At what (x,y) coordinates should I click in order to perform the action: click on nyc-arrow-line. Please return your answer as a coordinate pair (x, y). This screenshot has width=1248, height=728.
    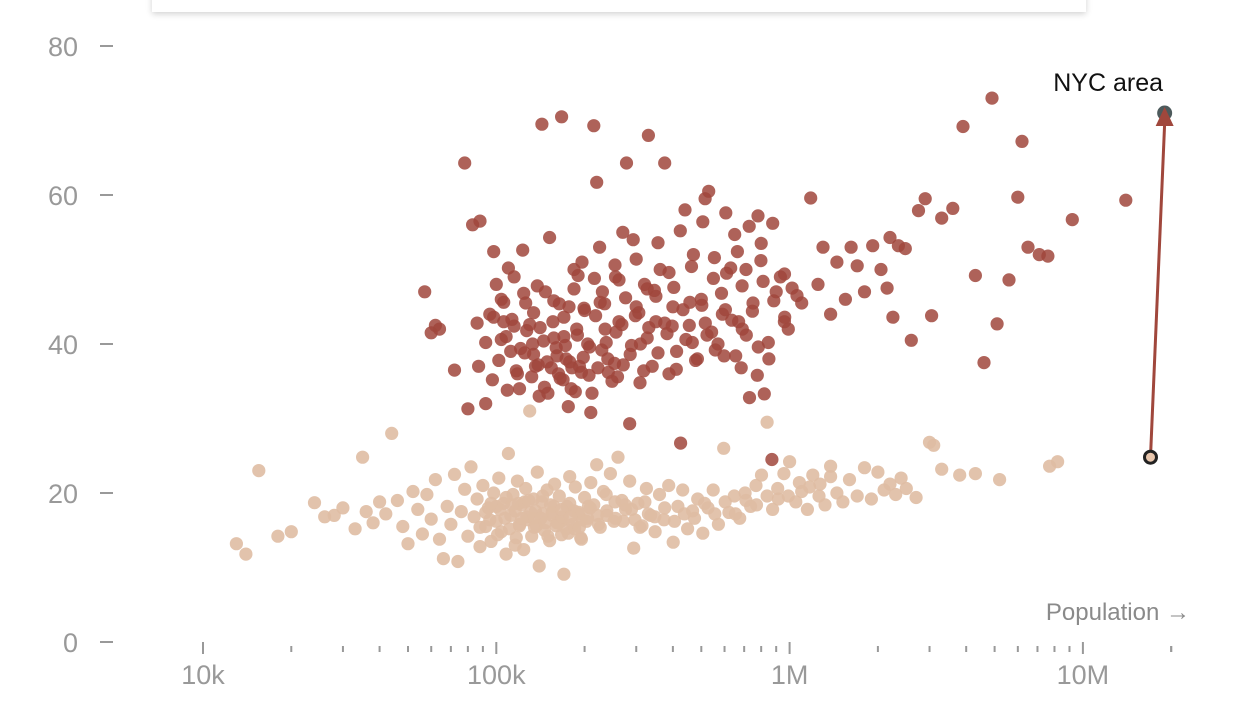
    Looking at the image, I should click on (1157, 290).